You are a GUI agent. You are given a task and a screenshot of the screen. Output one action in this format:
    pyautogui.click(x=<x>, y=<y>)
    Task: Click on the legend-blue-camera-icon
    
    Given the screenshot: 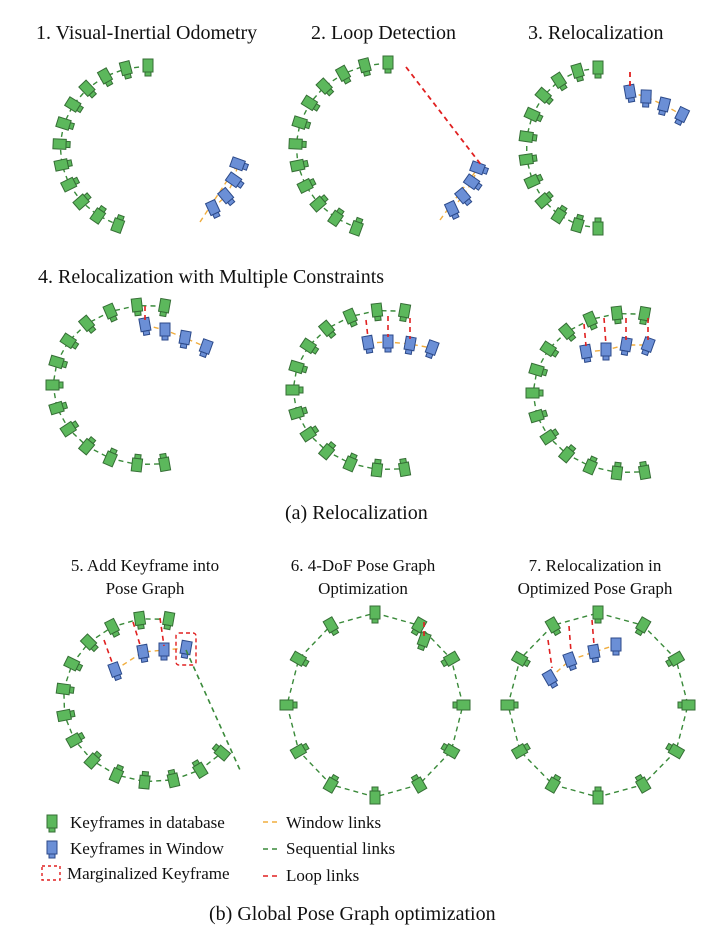 What is the action you would take?
    pyautogui.click(x=52, y=849)
    